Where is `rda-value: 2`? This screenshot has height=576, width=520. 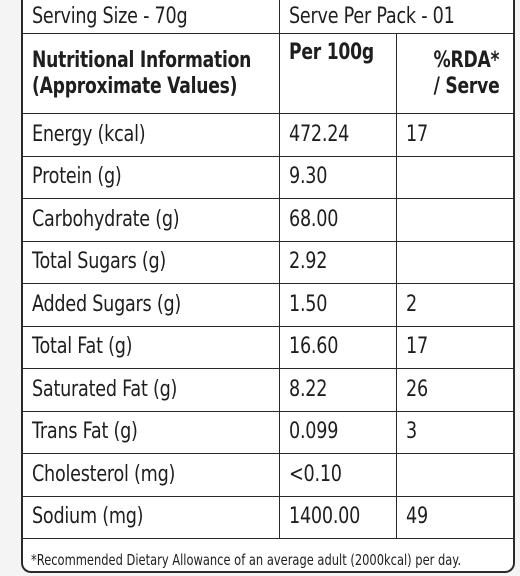
rda-value: 2 is located at coordinates (454, 305).